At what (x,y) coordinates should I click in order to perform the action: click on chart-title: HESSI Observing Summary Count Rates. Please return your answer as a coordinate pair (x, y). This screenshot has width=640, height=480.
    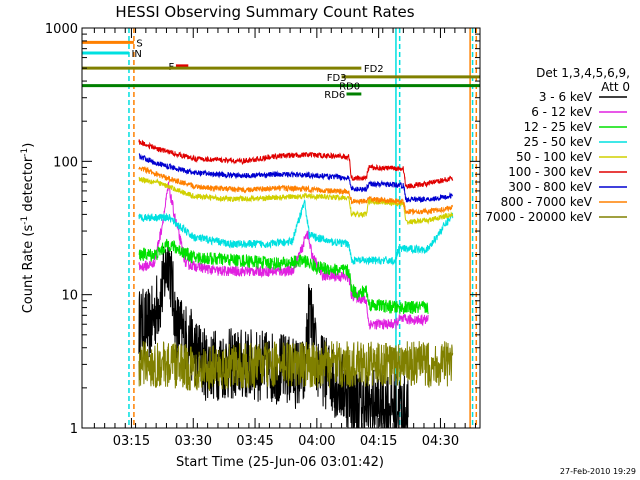
    Looking at the image, I should click on (264, 12).